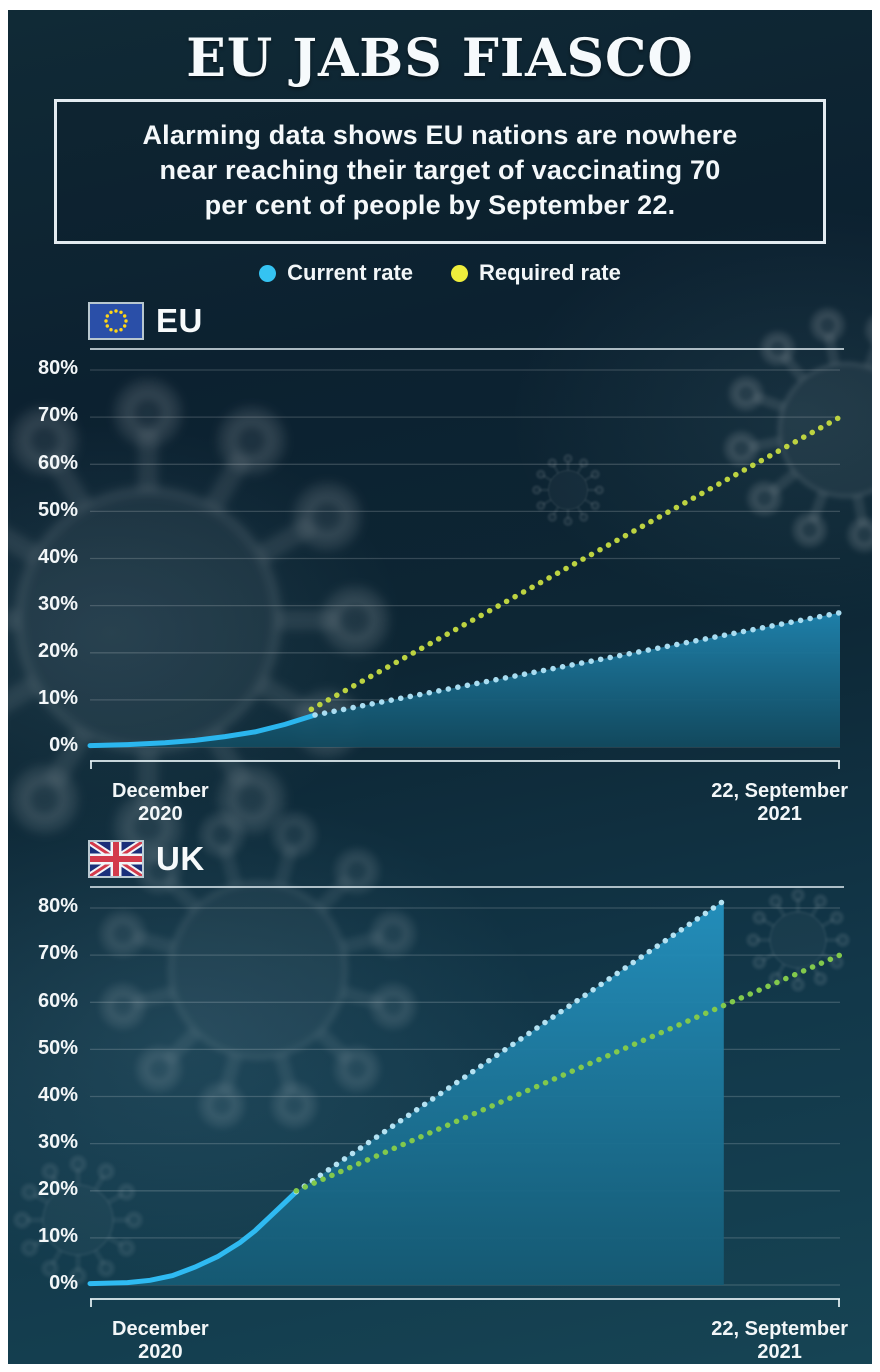 The height and width of the screenshot is (1372, 880). What do you see at coordinates (440, 58) in the screenshot?
I see `page-title: EU JABS FIASCO` at bounding box center [440, 58].